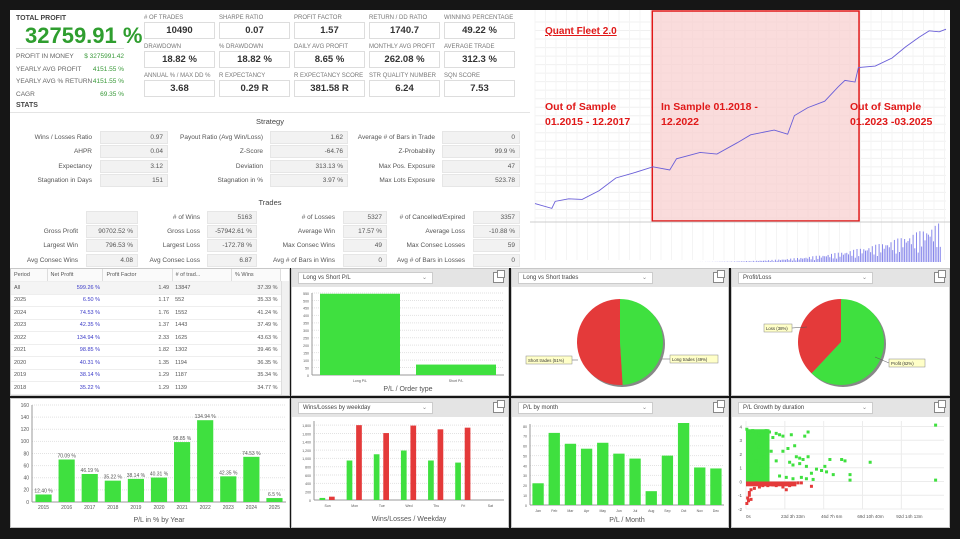 Image resolution: width=960 pixels, height=539 pixels. I want to click on weekday-dropdown: Wins/Losses by weekday ⌄, so click(365, 408).